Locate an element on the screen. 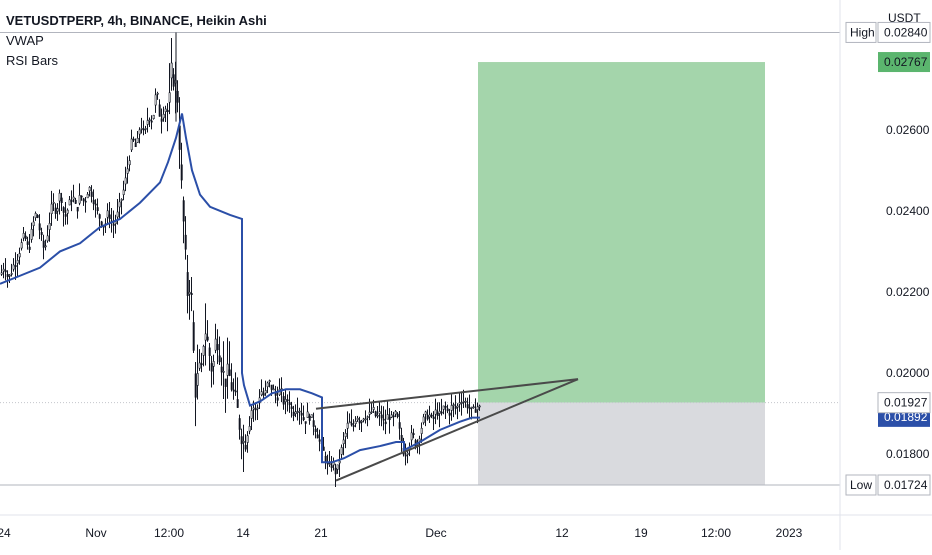  current-price-tag-value: 0.01927 is located at coordinates (906, 403).